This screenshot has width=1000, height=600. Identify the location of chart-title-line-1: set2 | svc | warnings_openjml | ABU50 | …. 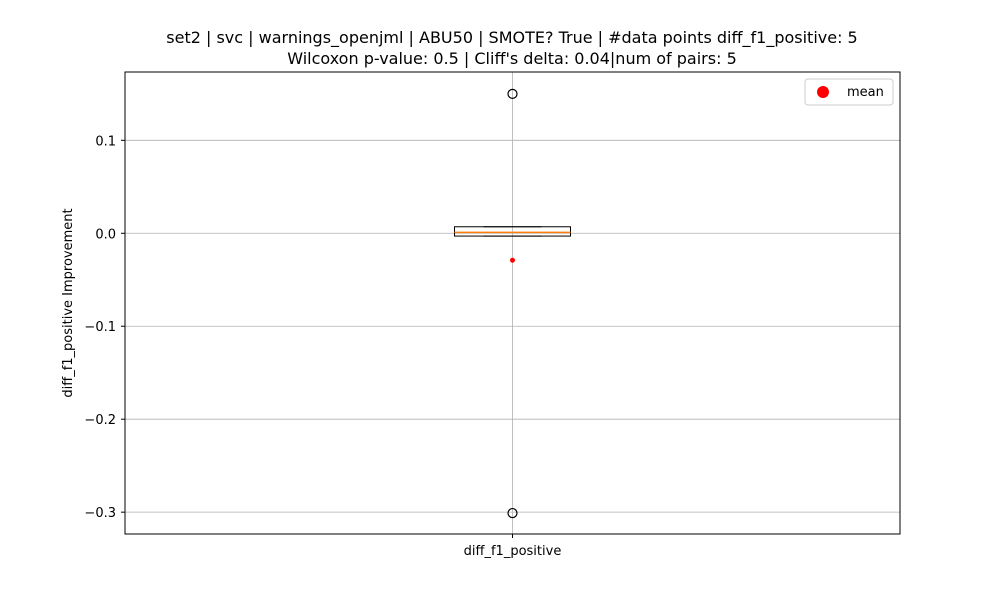
(511, 38).